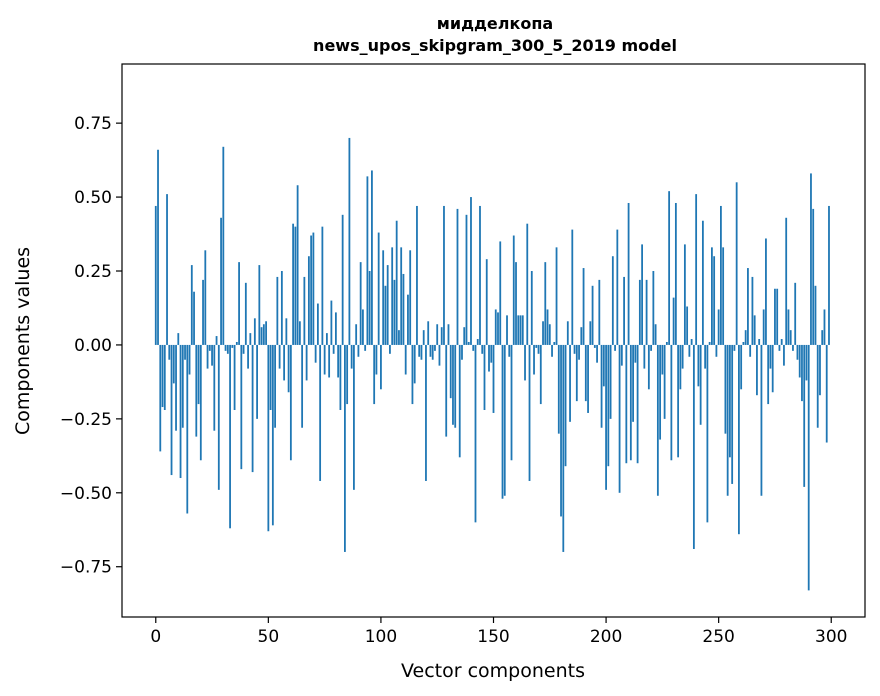 The height and width of the screenshot is (696, 880). I want to click on y-axis-ticks: 0.75 0.50 0.25 0.00 −0.25 −0.50 −0.75, so click(91, 346).